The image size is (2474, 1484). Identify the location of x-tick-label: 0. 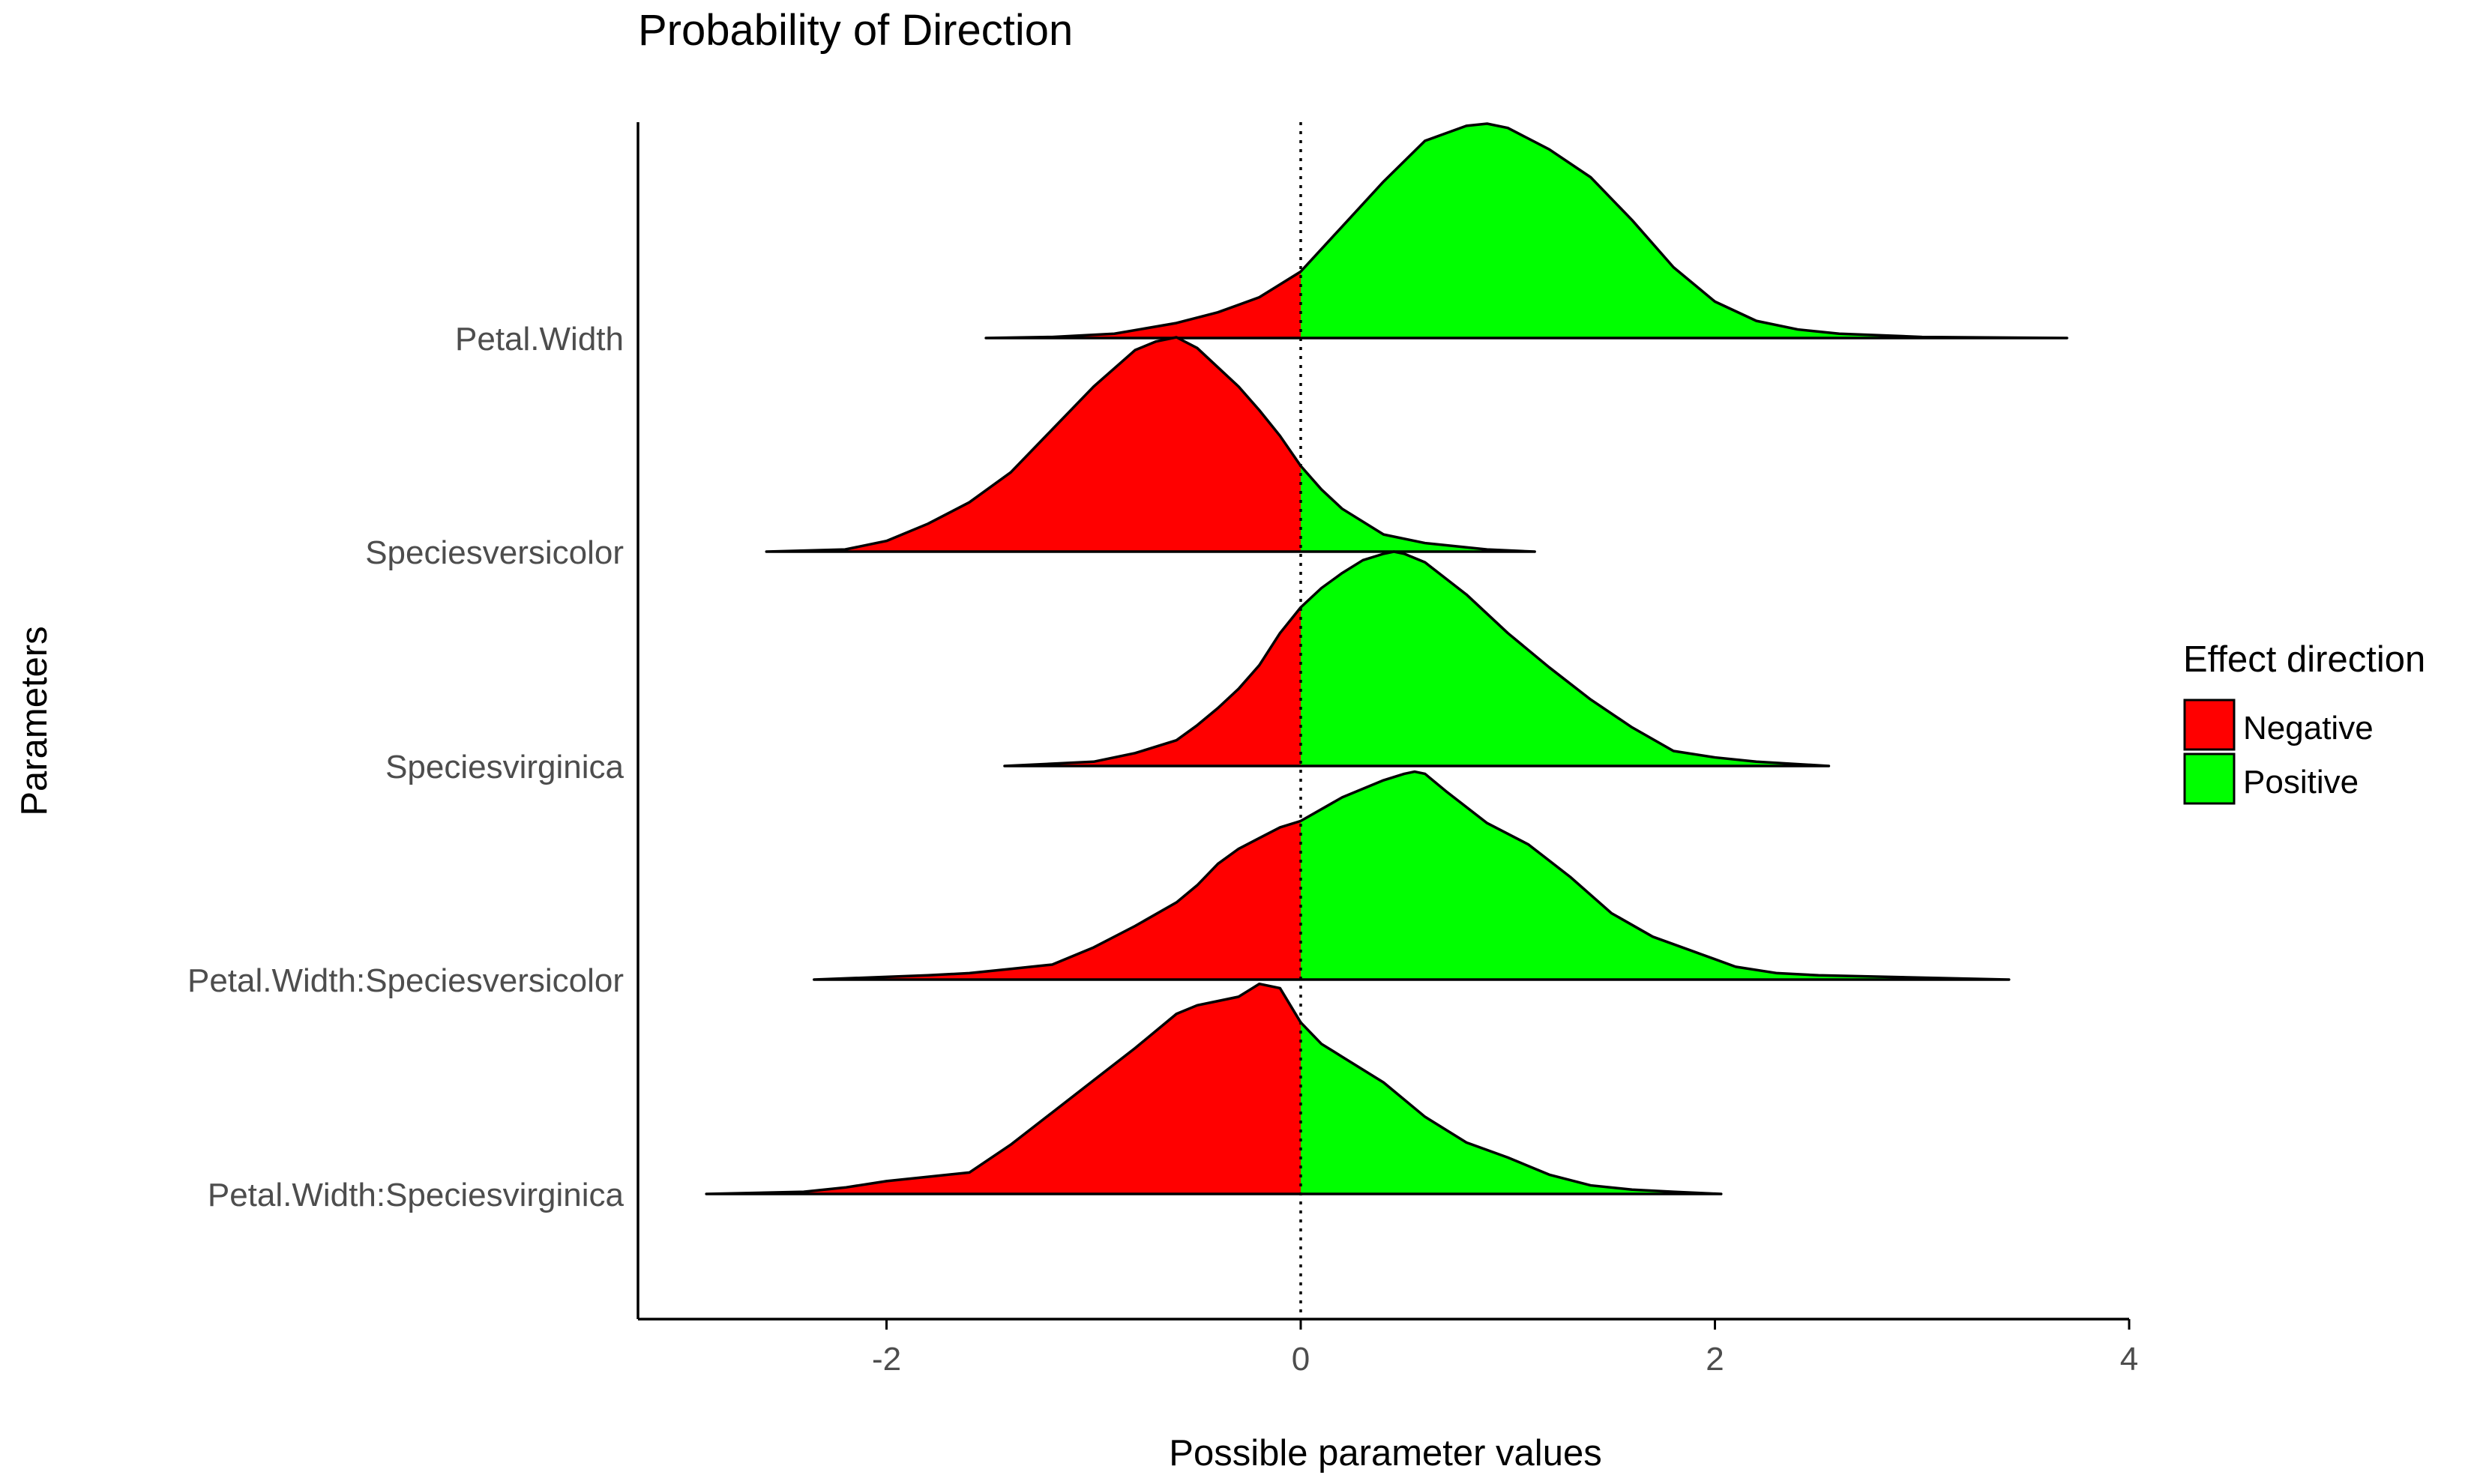
(1301, 1360).